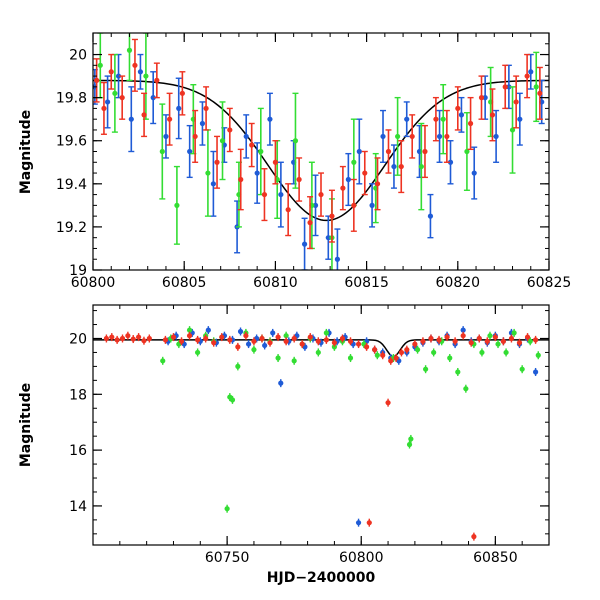  Describe the element at coordinates (366, 283) in the screenshot. I see `x-tick-label: 60815` at that location.